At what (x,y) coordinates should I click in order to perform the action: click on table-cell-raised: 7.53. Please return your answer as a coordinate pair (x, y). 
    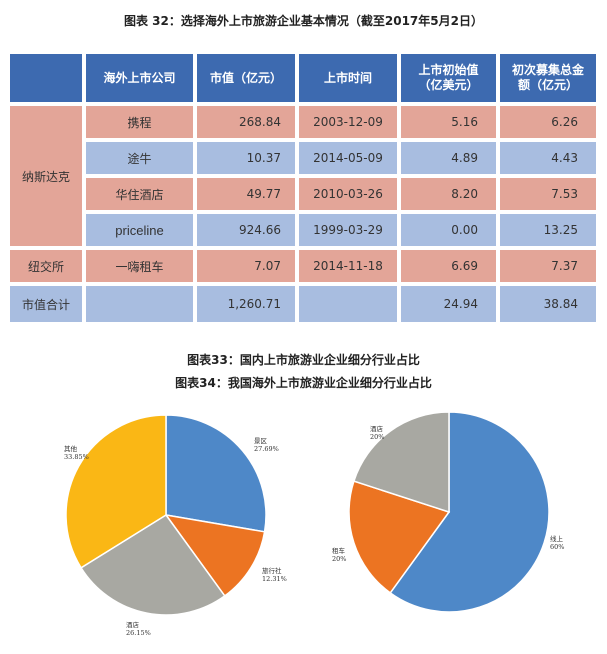
    Looking at the image, I should click on (548, 194).